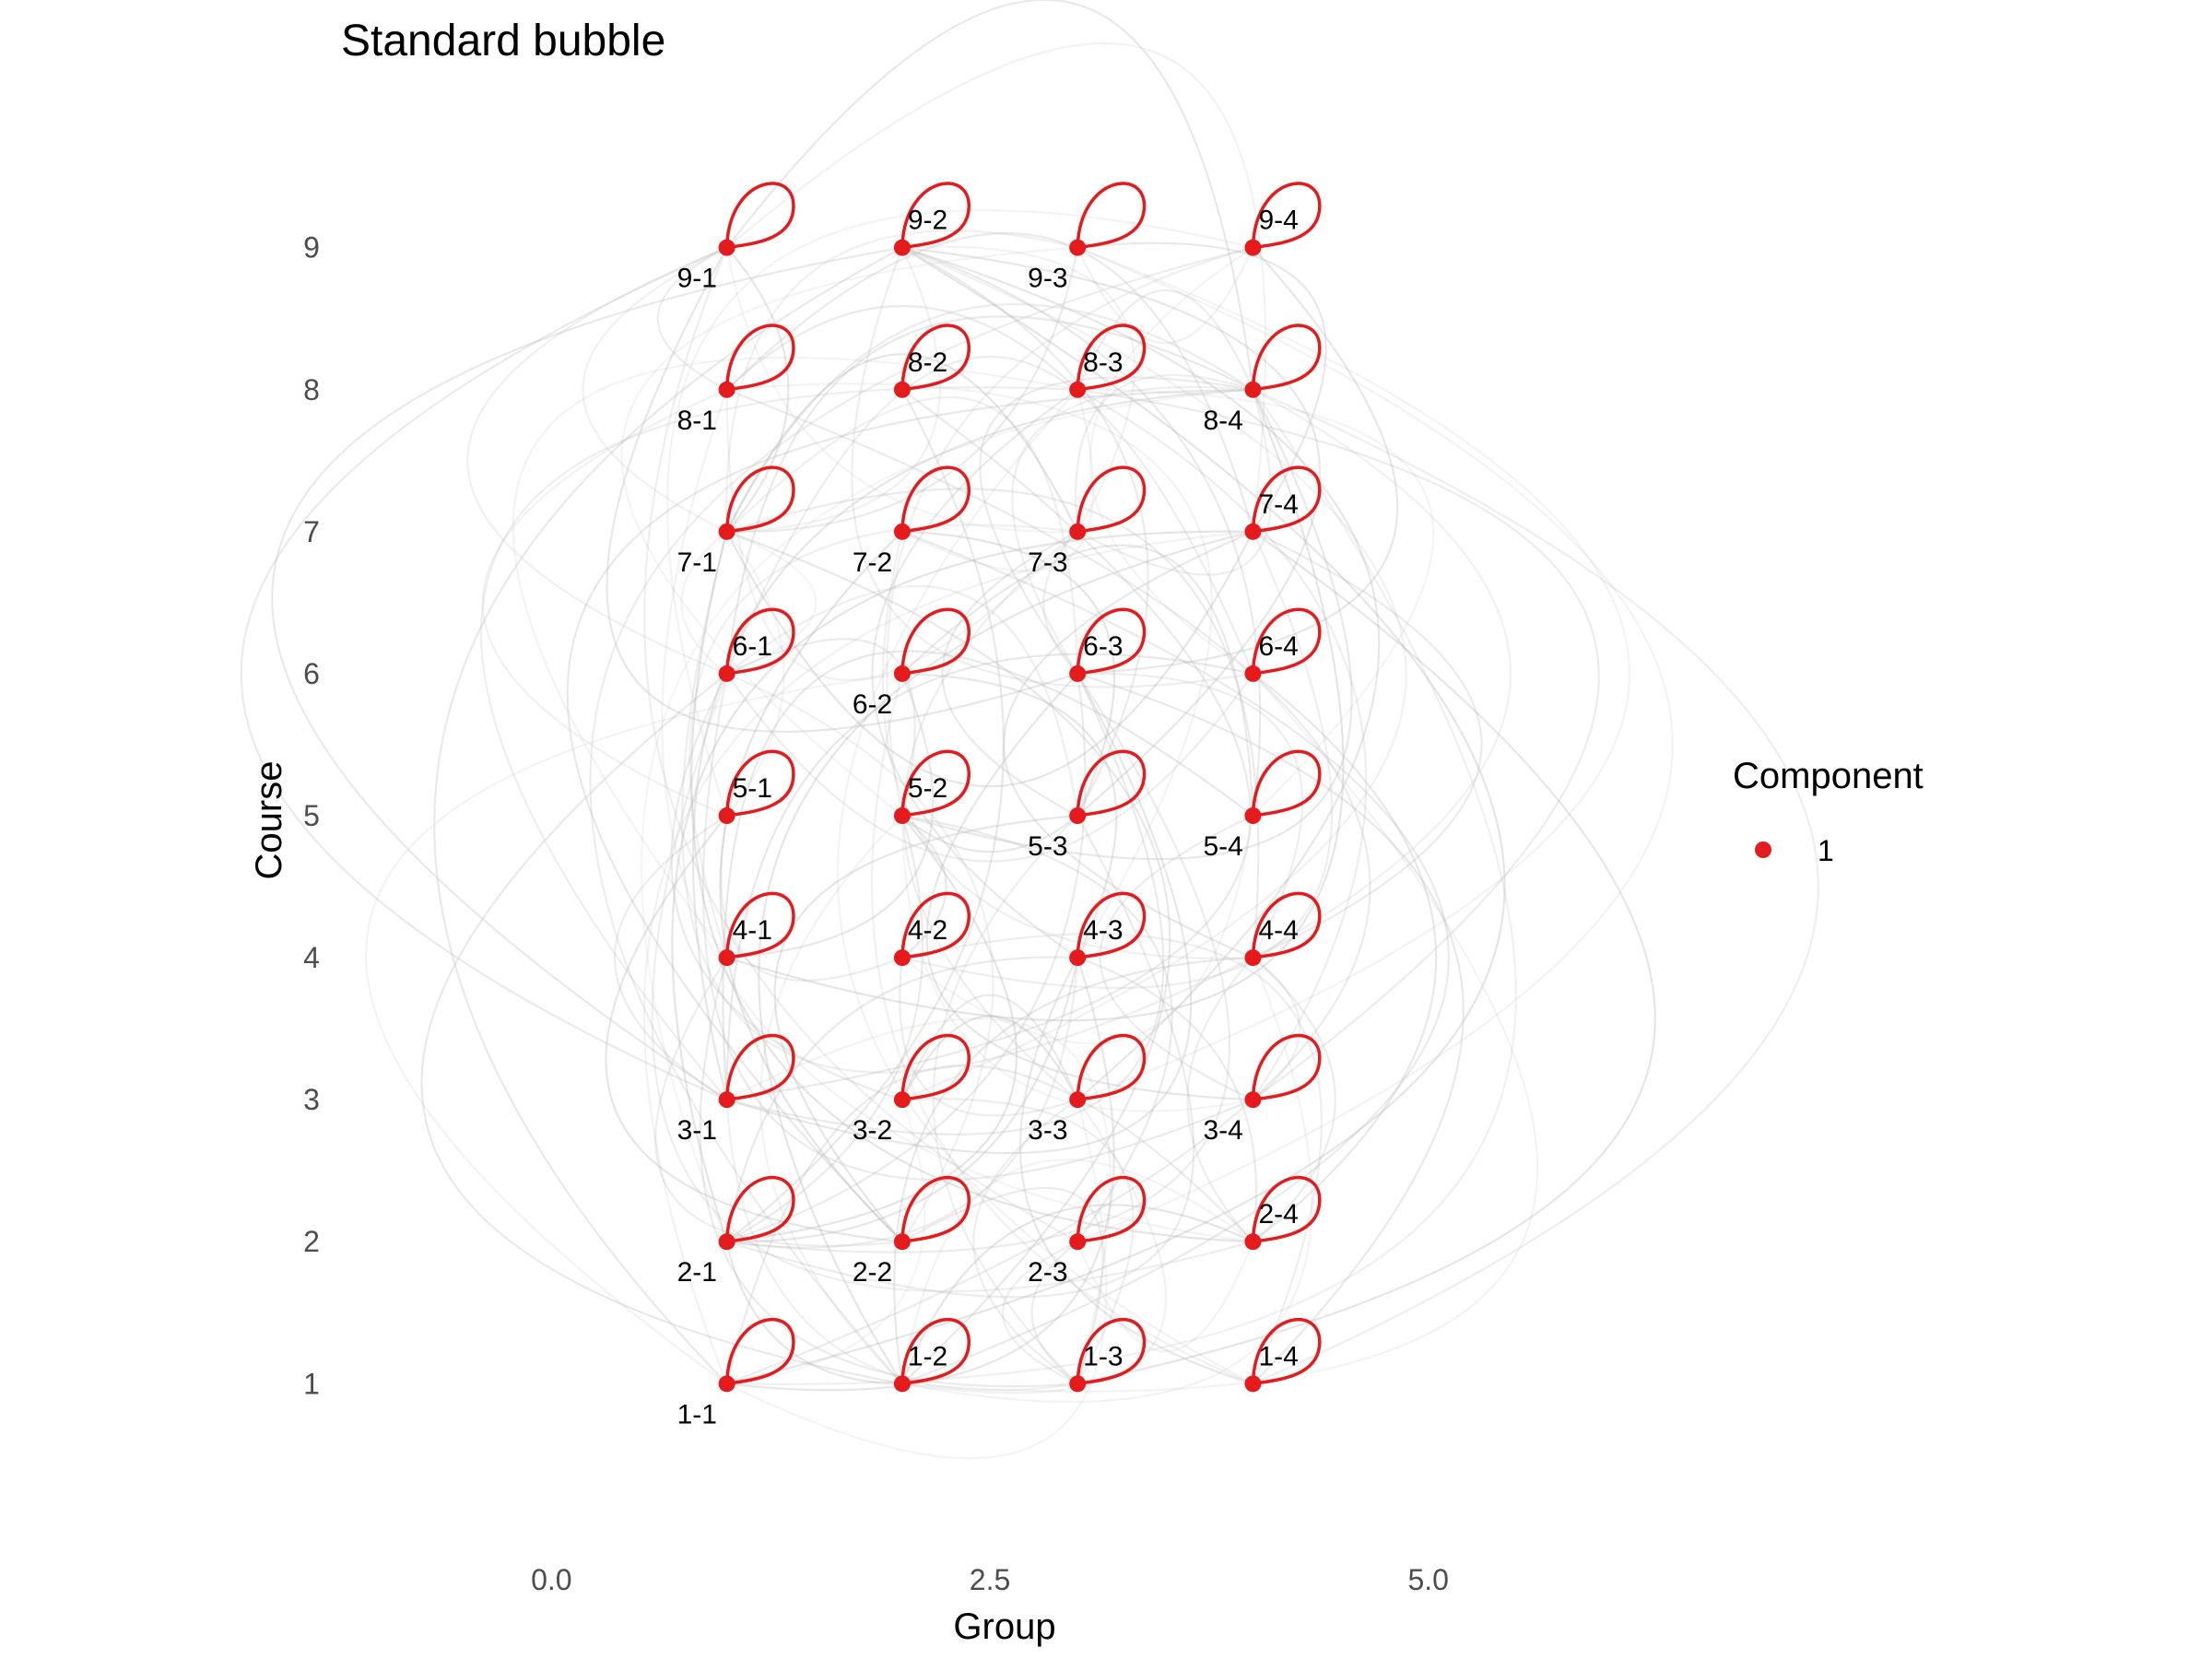 The height and width of the screenshot is (1659, 2212). I want to click on node-label: 8-1, so click(697, 421).